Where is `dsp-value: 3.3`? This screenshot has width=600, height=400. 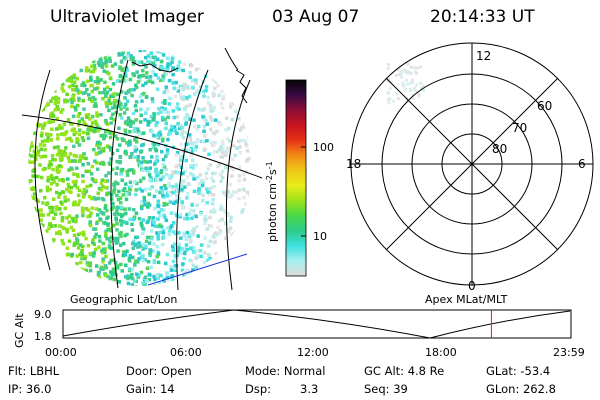 dsp-value: 3.3 is located at coordinates (309, 389).